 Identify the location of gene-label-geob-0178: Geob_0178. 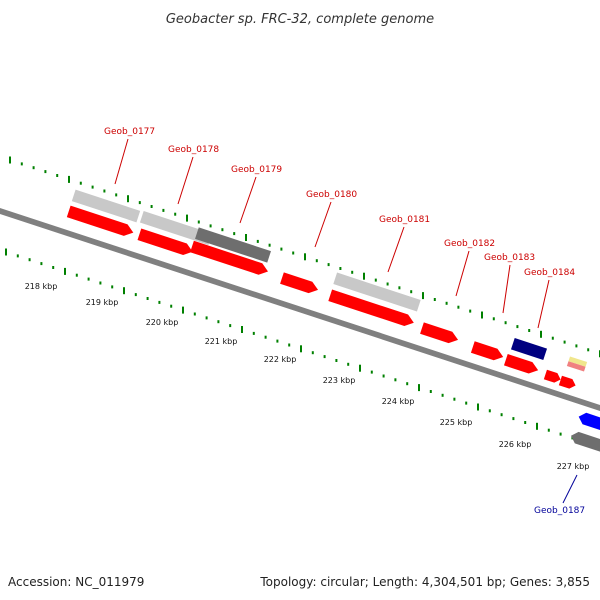
(193, 150).